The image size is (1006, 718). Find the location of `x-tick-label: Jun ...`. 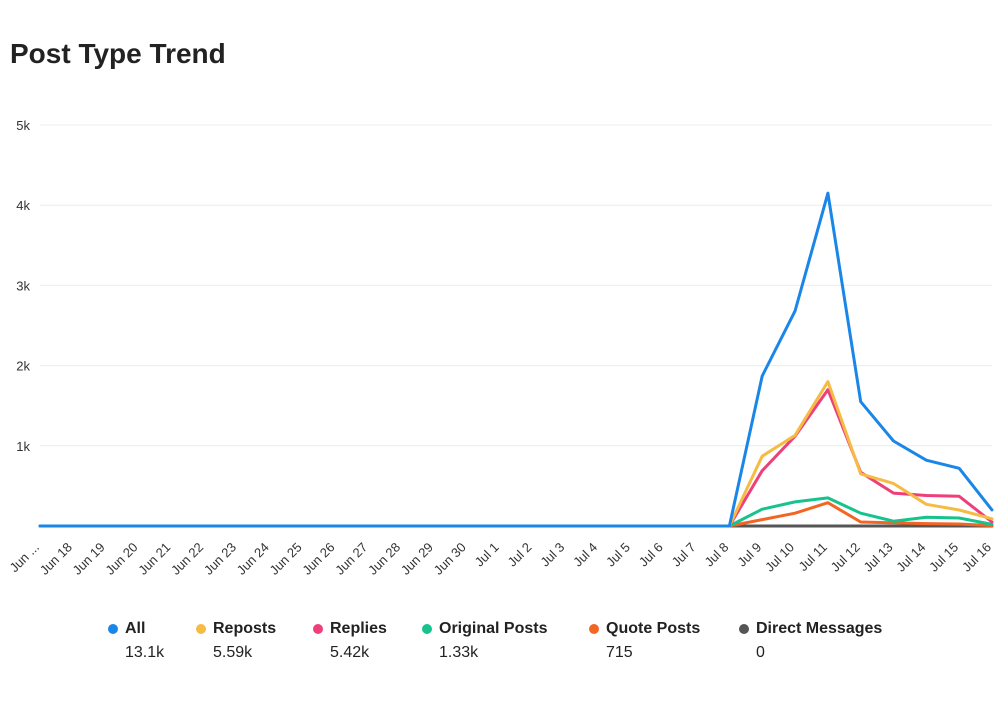

x-tick-label: Jun ... is located at coordinates (24, 558).